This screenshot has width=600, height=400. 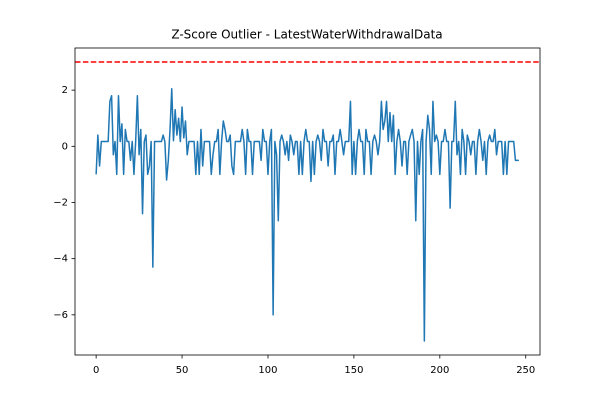 What do you see at coordinates (65, 146) in the screenshot?
I see `y-tick-label: 0` at bounding box center [65, 146].